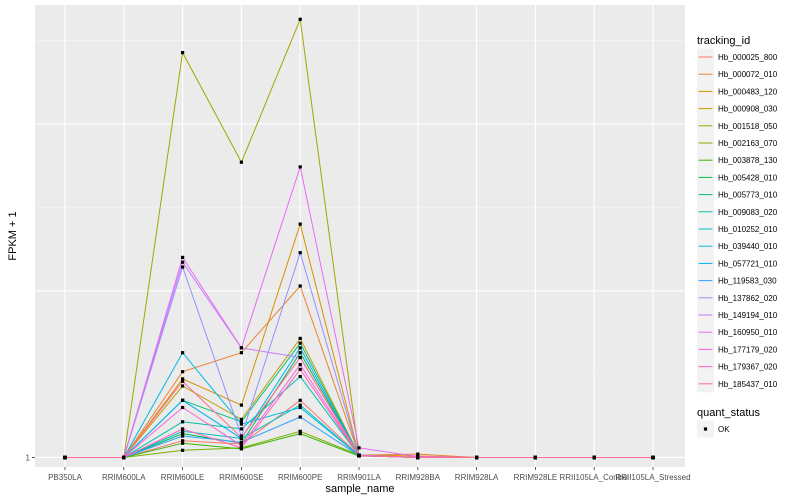 This screenshot has width=800, height=500. I want to click on data-point-Hb_179367_020-RRIM600PE, so click(300, 369).